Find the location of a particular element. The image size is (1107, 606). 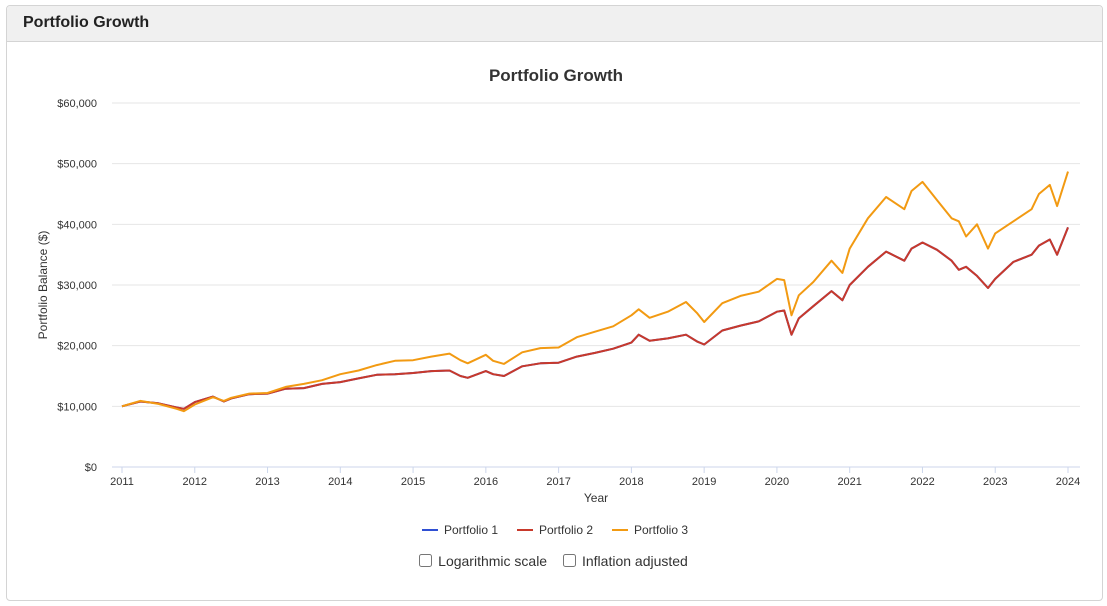

y-axis-title: Portfolio Balance ($) is located at coordinates (43, 285).